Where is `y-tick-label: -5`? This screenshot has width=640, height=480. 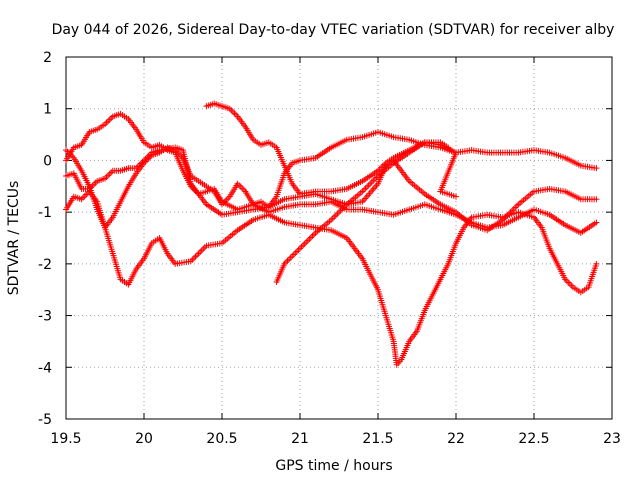 y-tick-label: -5 is located at coordinates (45, 420).